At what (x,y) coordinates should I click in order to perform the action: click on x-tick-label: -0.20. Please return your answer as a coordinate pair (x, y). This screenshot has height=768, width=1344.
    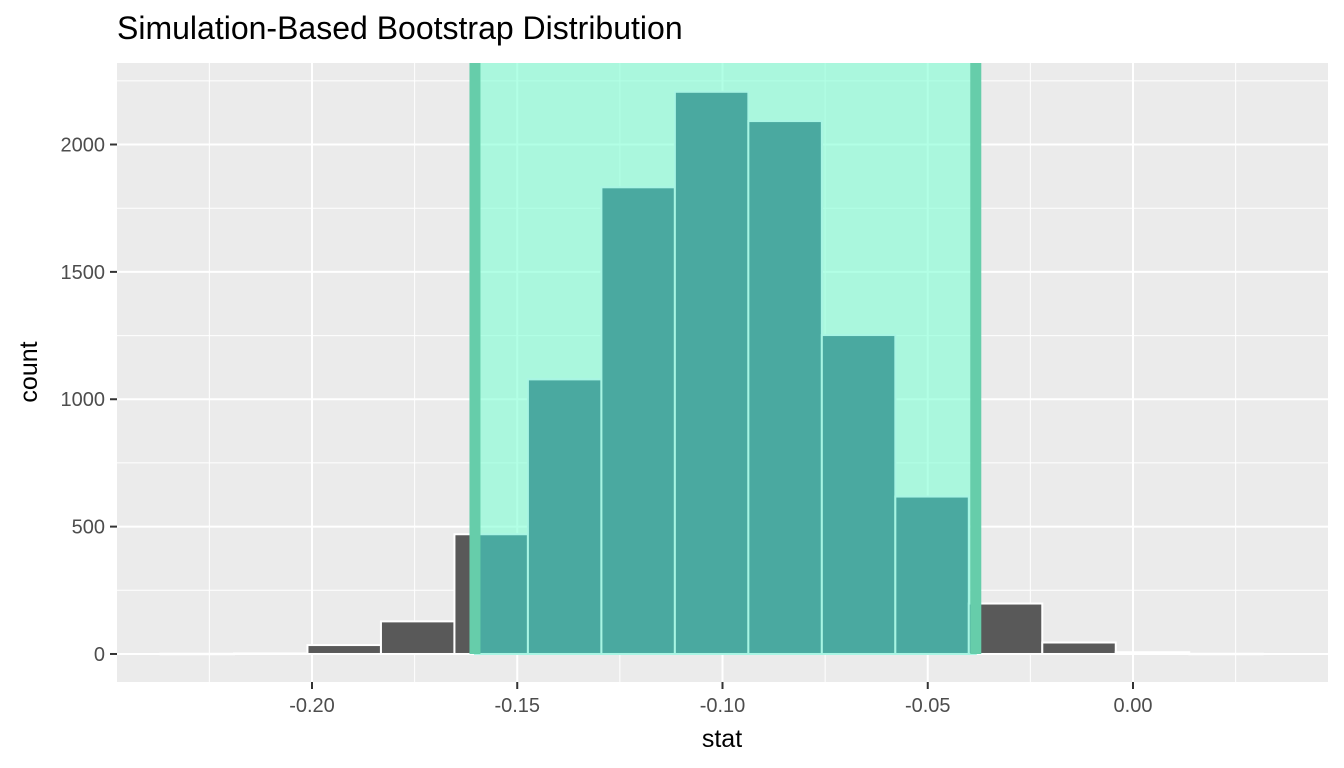
    Looking at the image, I should click on (312, 706).